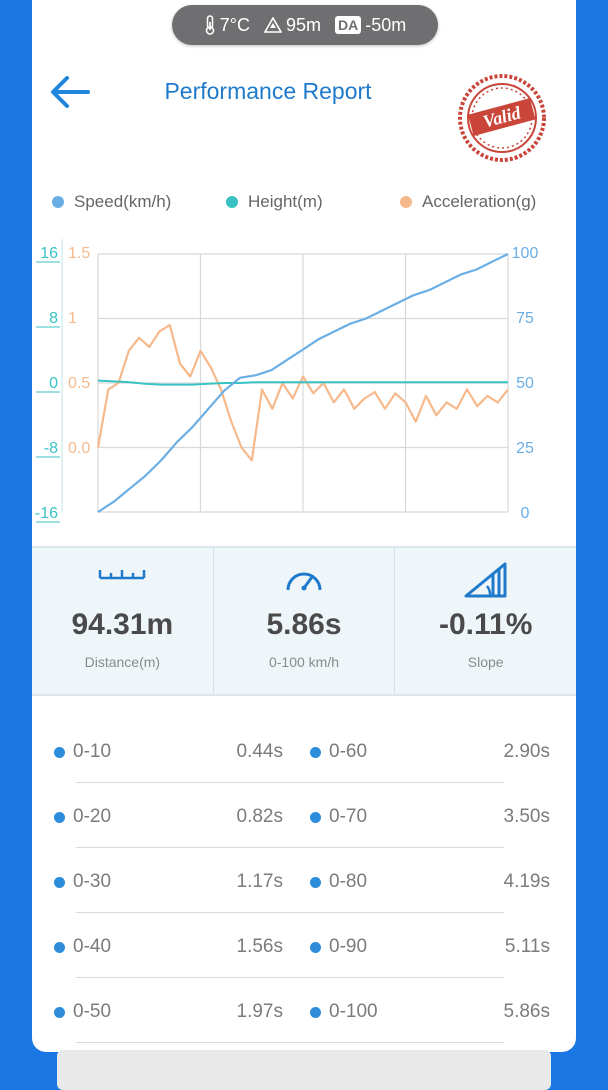 This screenshot has width=608, height=1090. What do you see at coordinates (72, 318) in the screenshot?
I see `accel-tick-label: 1` at bounding box center [72, 318].